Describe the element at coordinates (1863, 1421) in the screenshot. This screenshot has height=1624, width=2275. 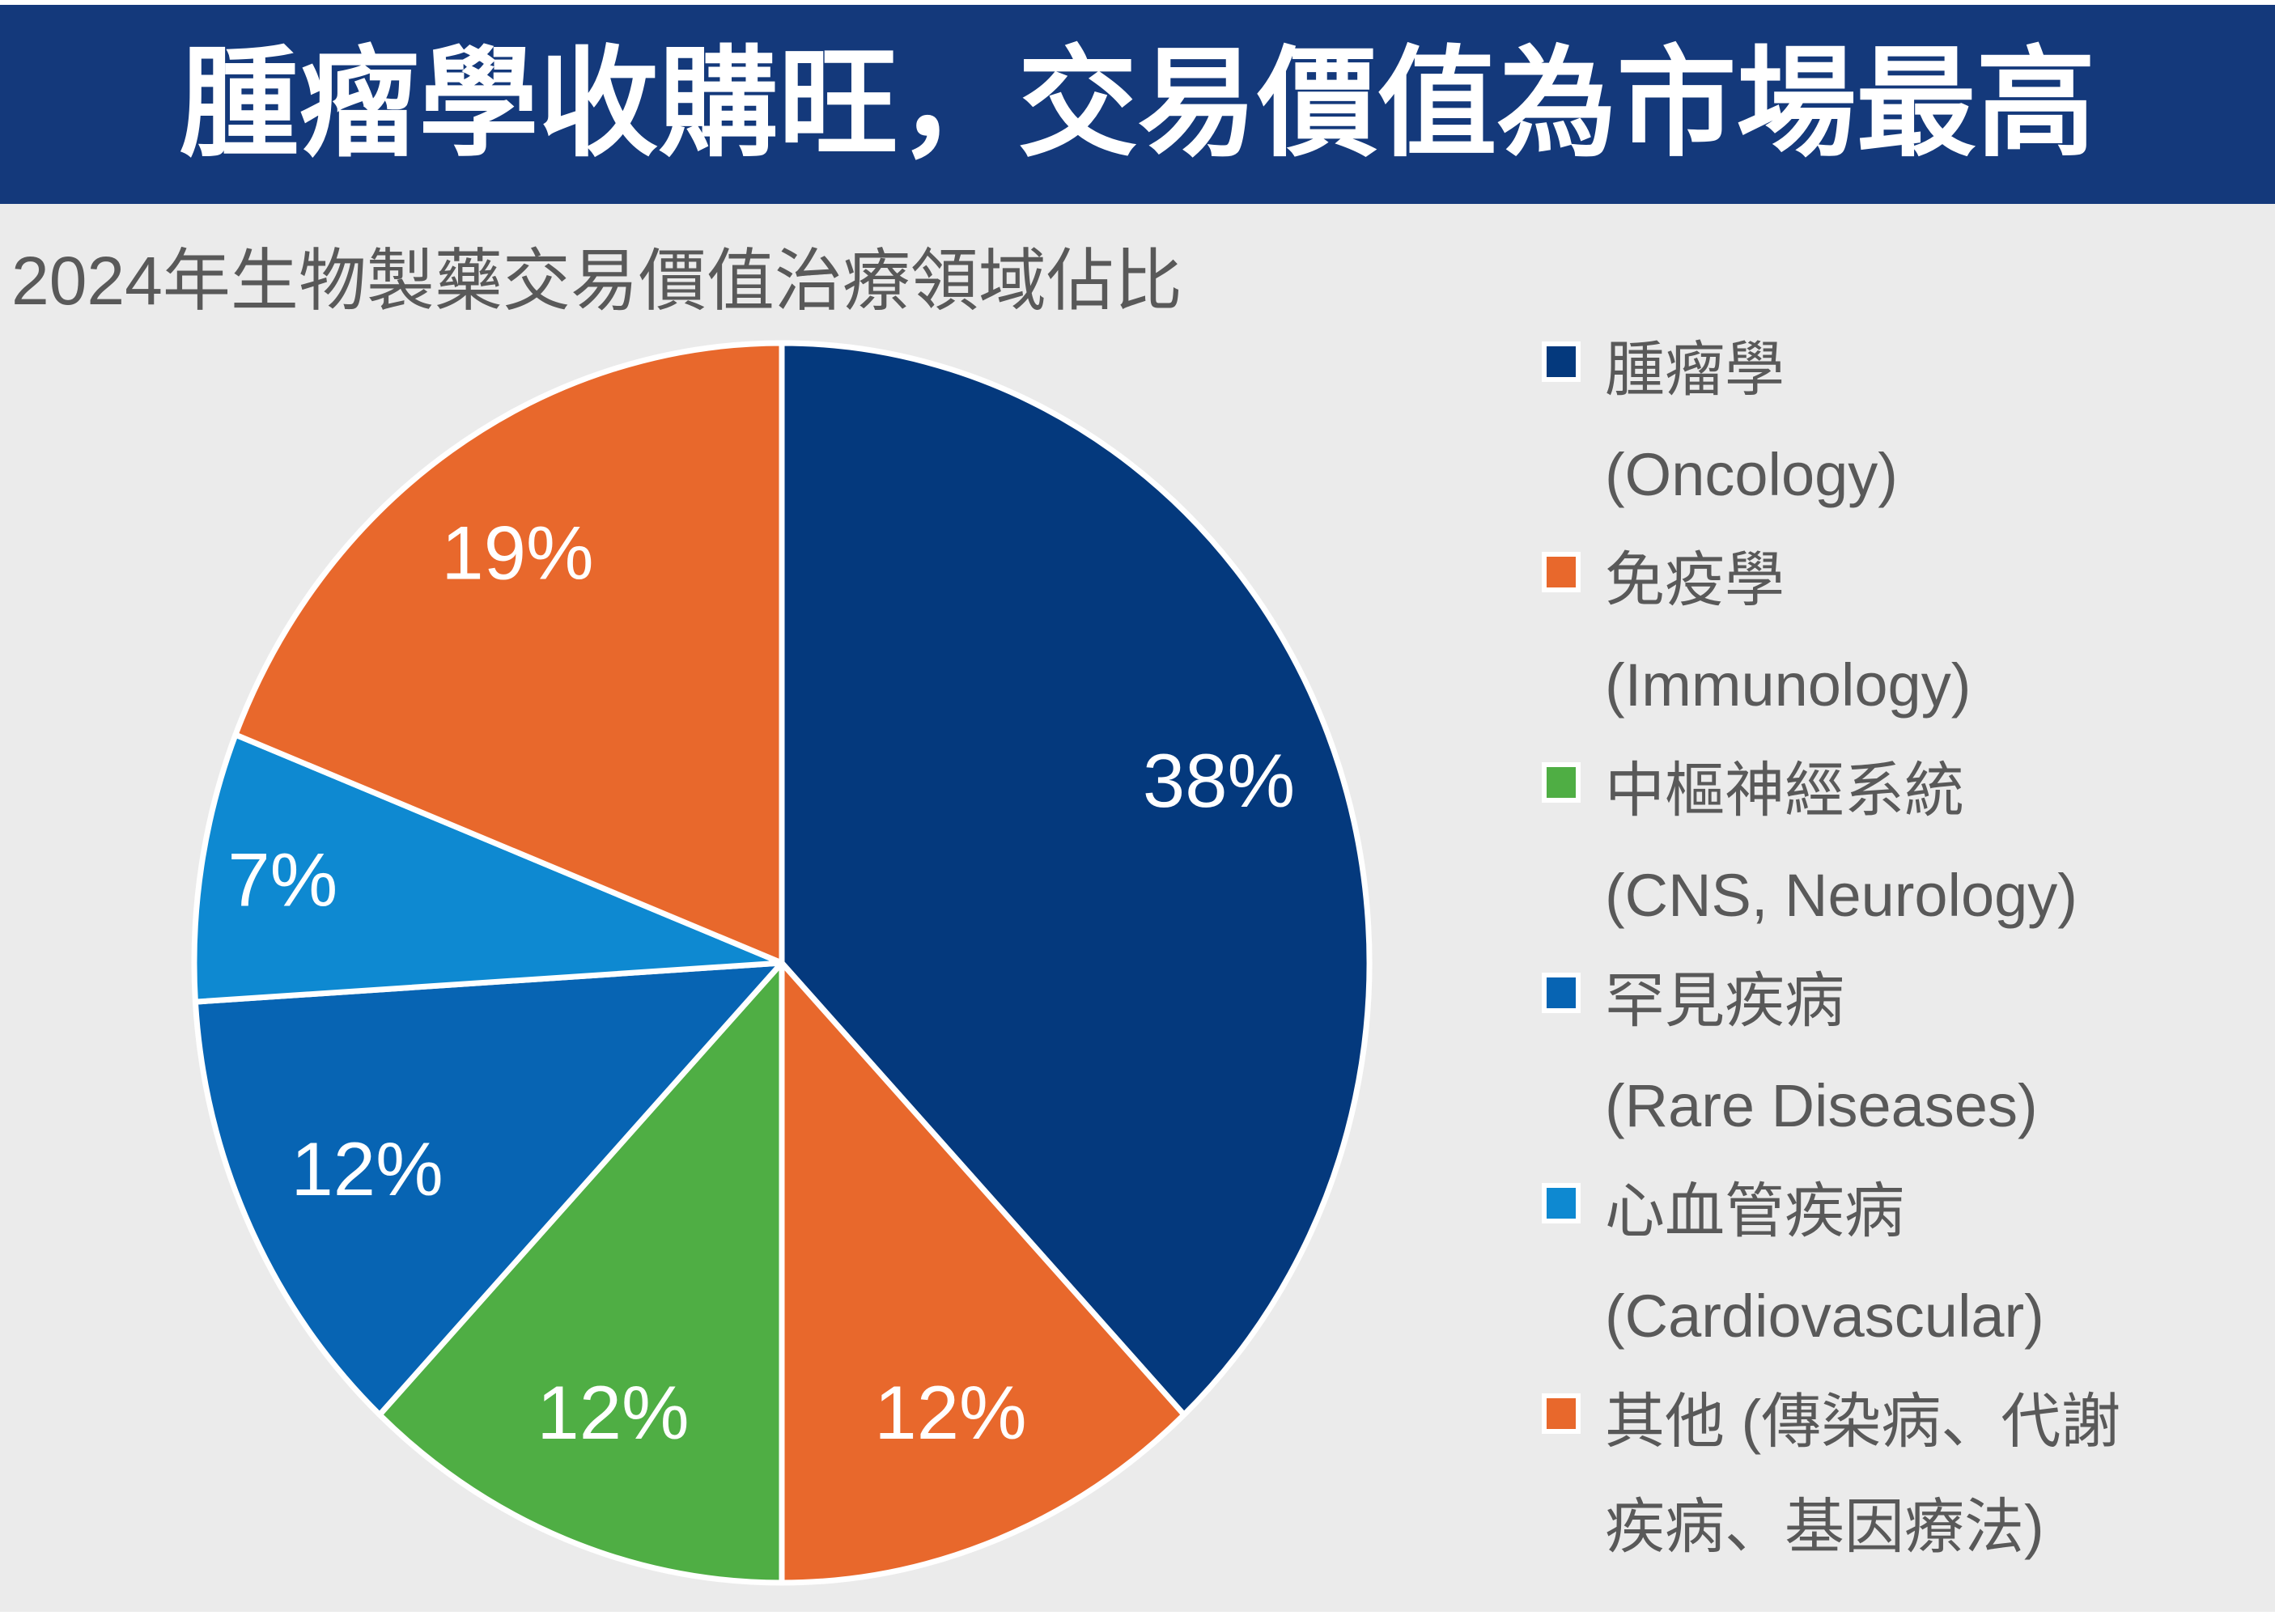
I see `legend-label-others-line1: 其他 (傳染病、代謝` at that location.